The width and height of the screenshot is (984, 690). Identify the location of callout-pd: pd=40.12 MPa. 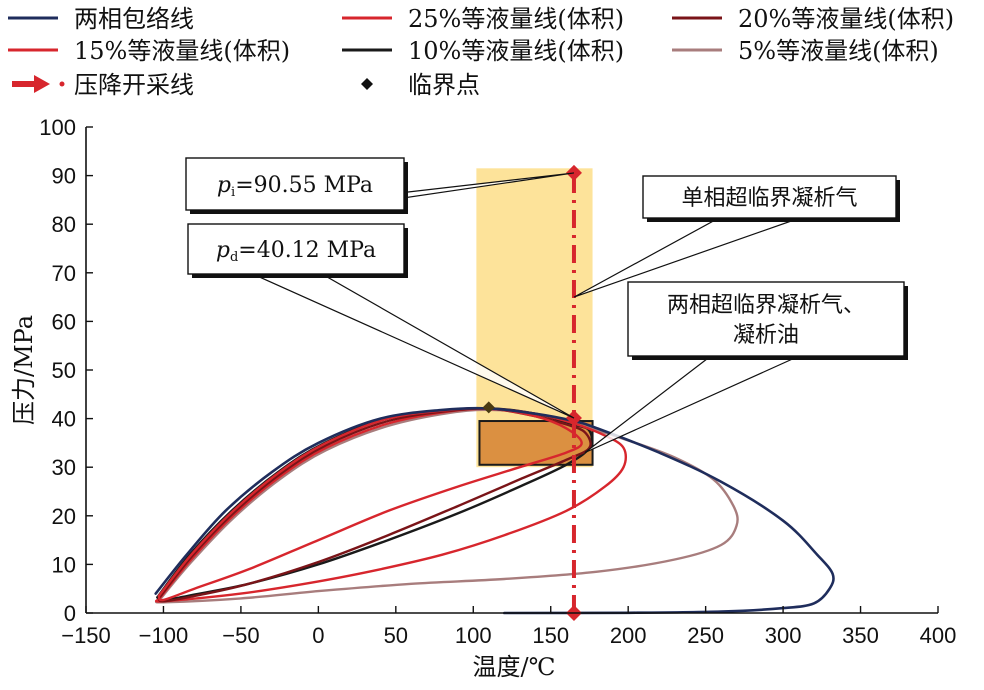
(381, 321).